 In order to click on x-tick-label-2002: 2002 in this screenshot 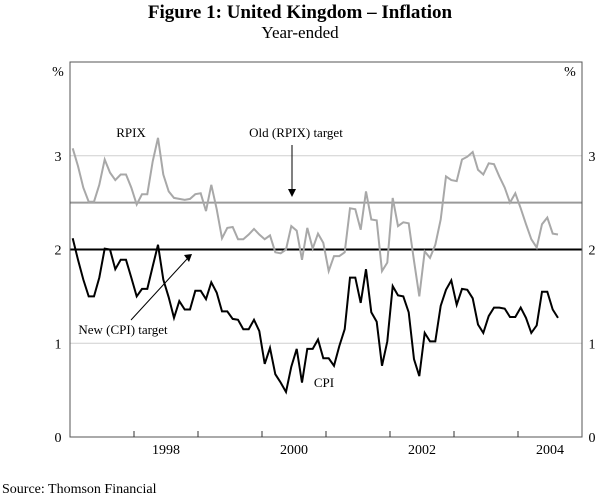, I will do `click(422, 450)`.